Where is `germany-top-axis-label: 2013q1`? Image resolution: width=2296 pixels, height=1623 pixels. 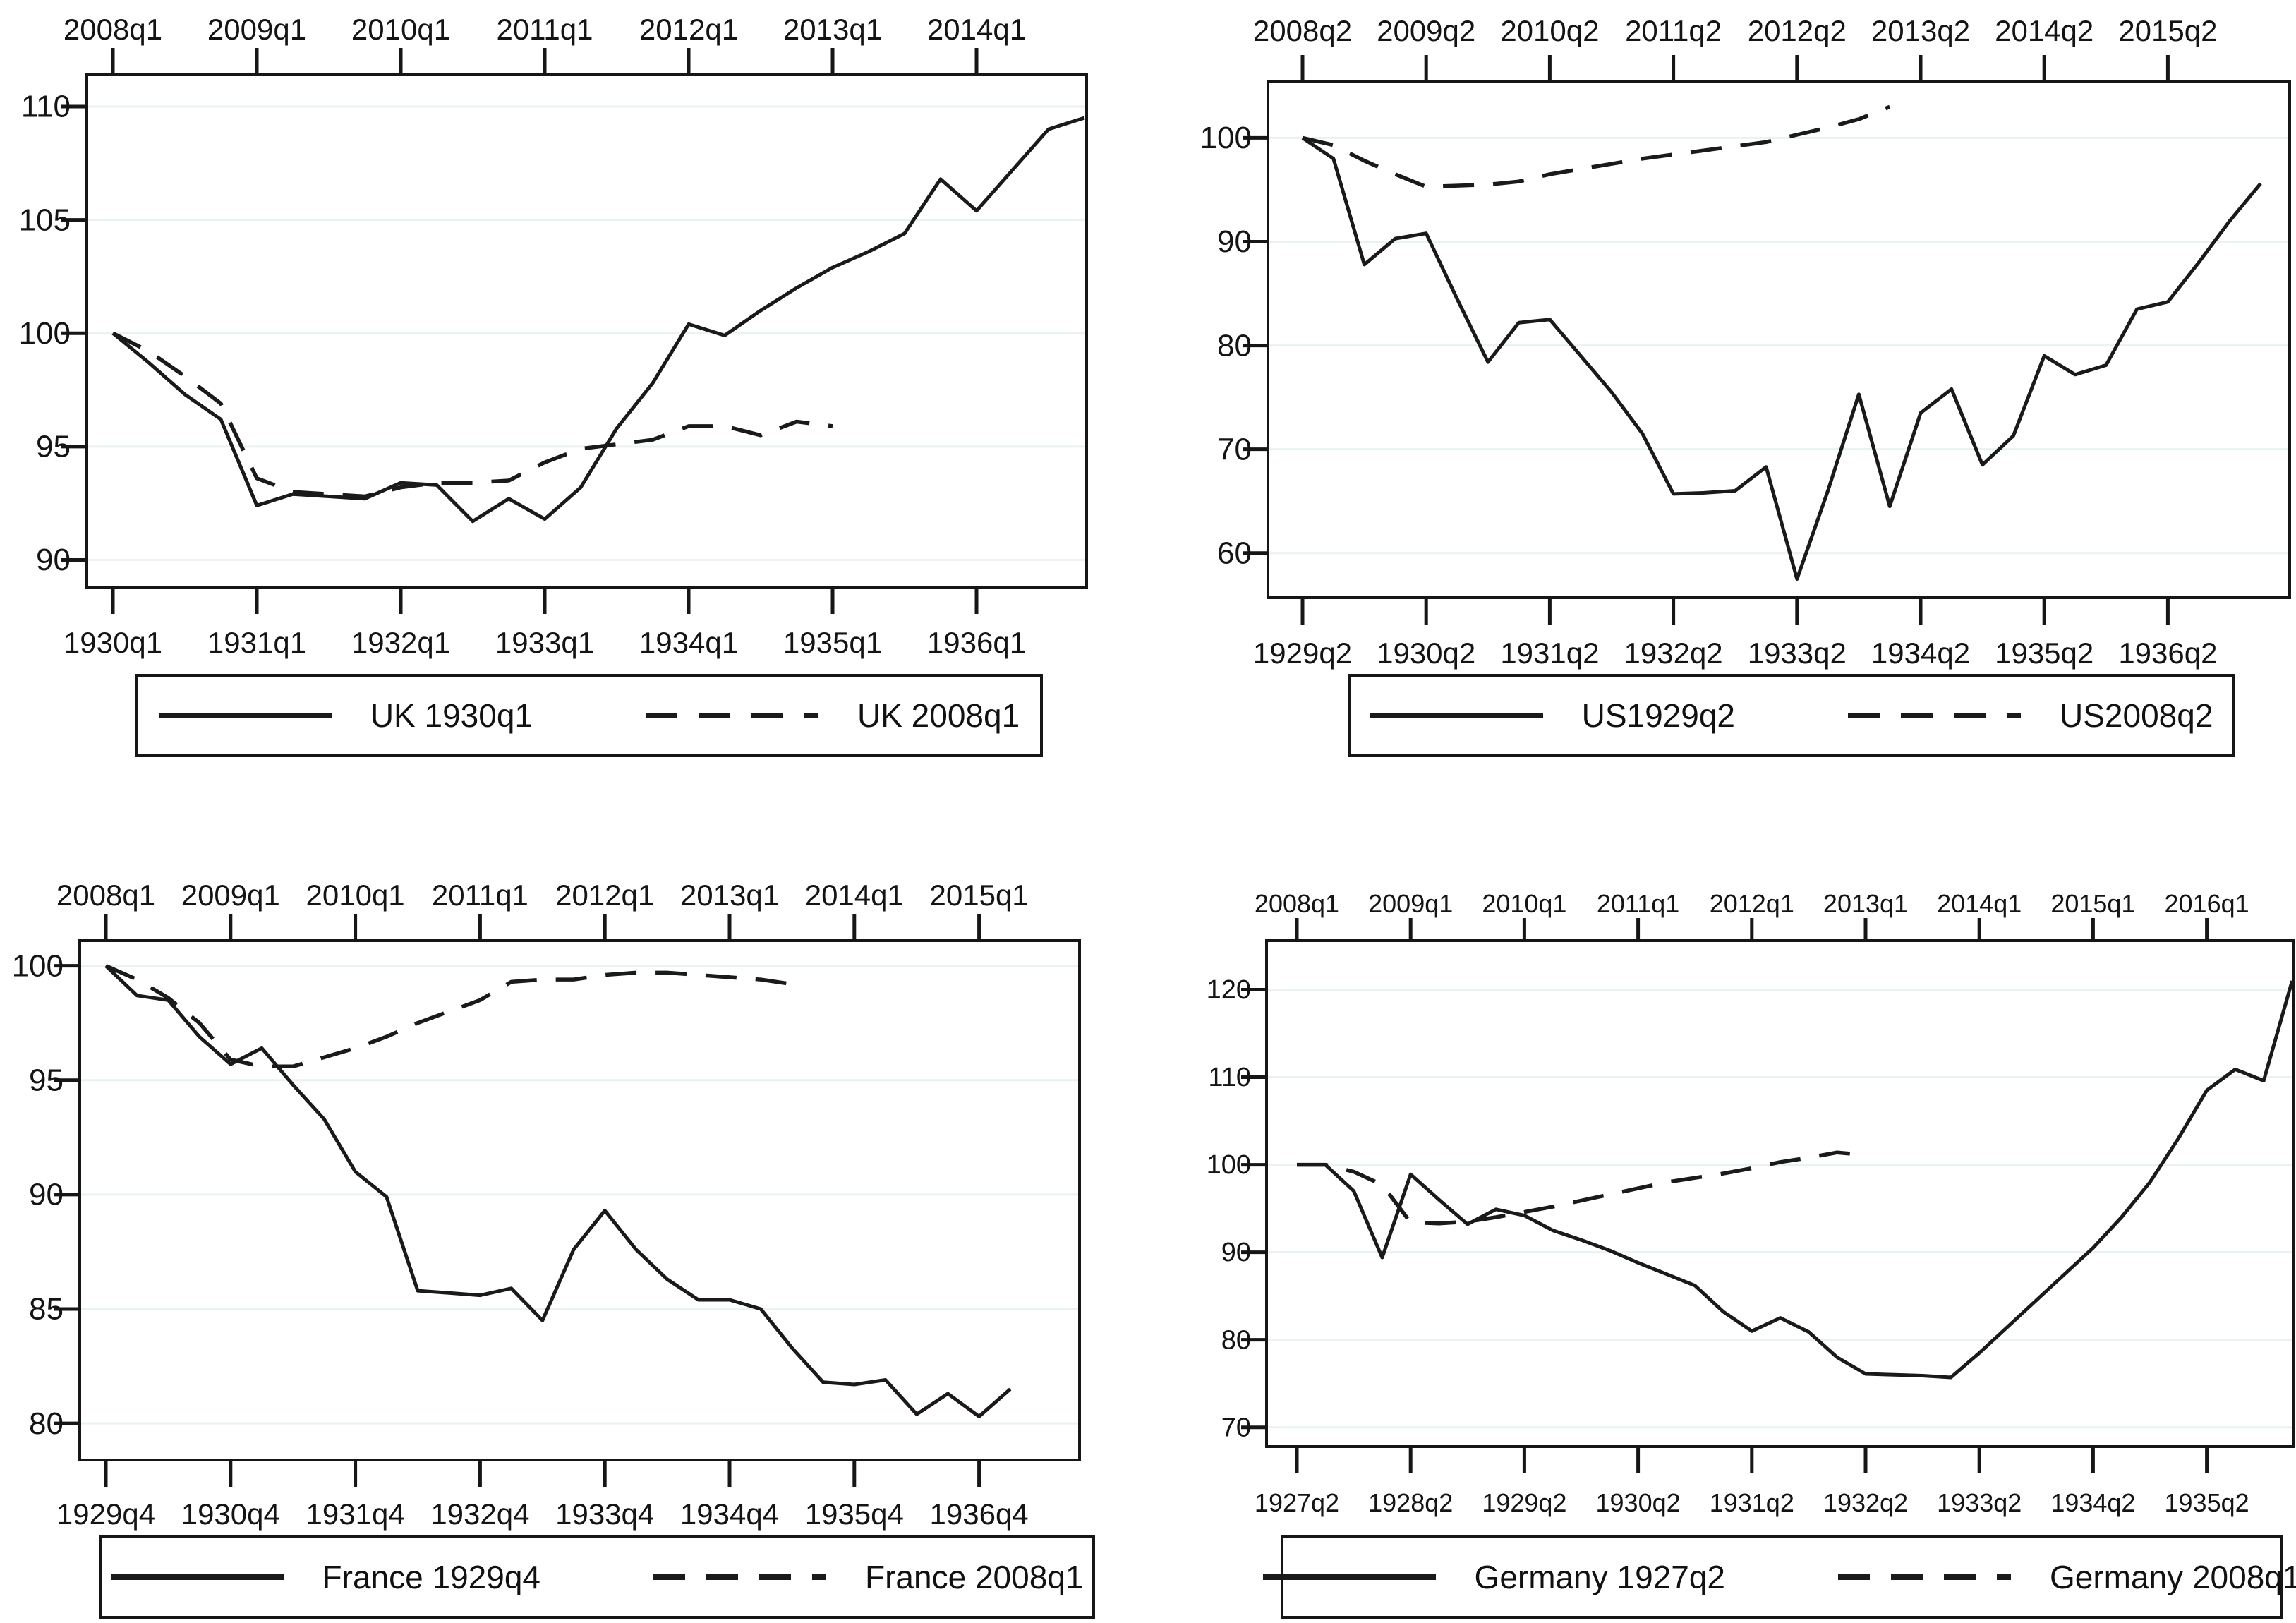 germany-top-axis-label: 2013q1 is located at coordinates (1865, 903).